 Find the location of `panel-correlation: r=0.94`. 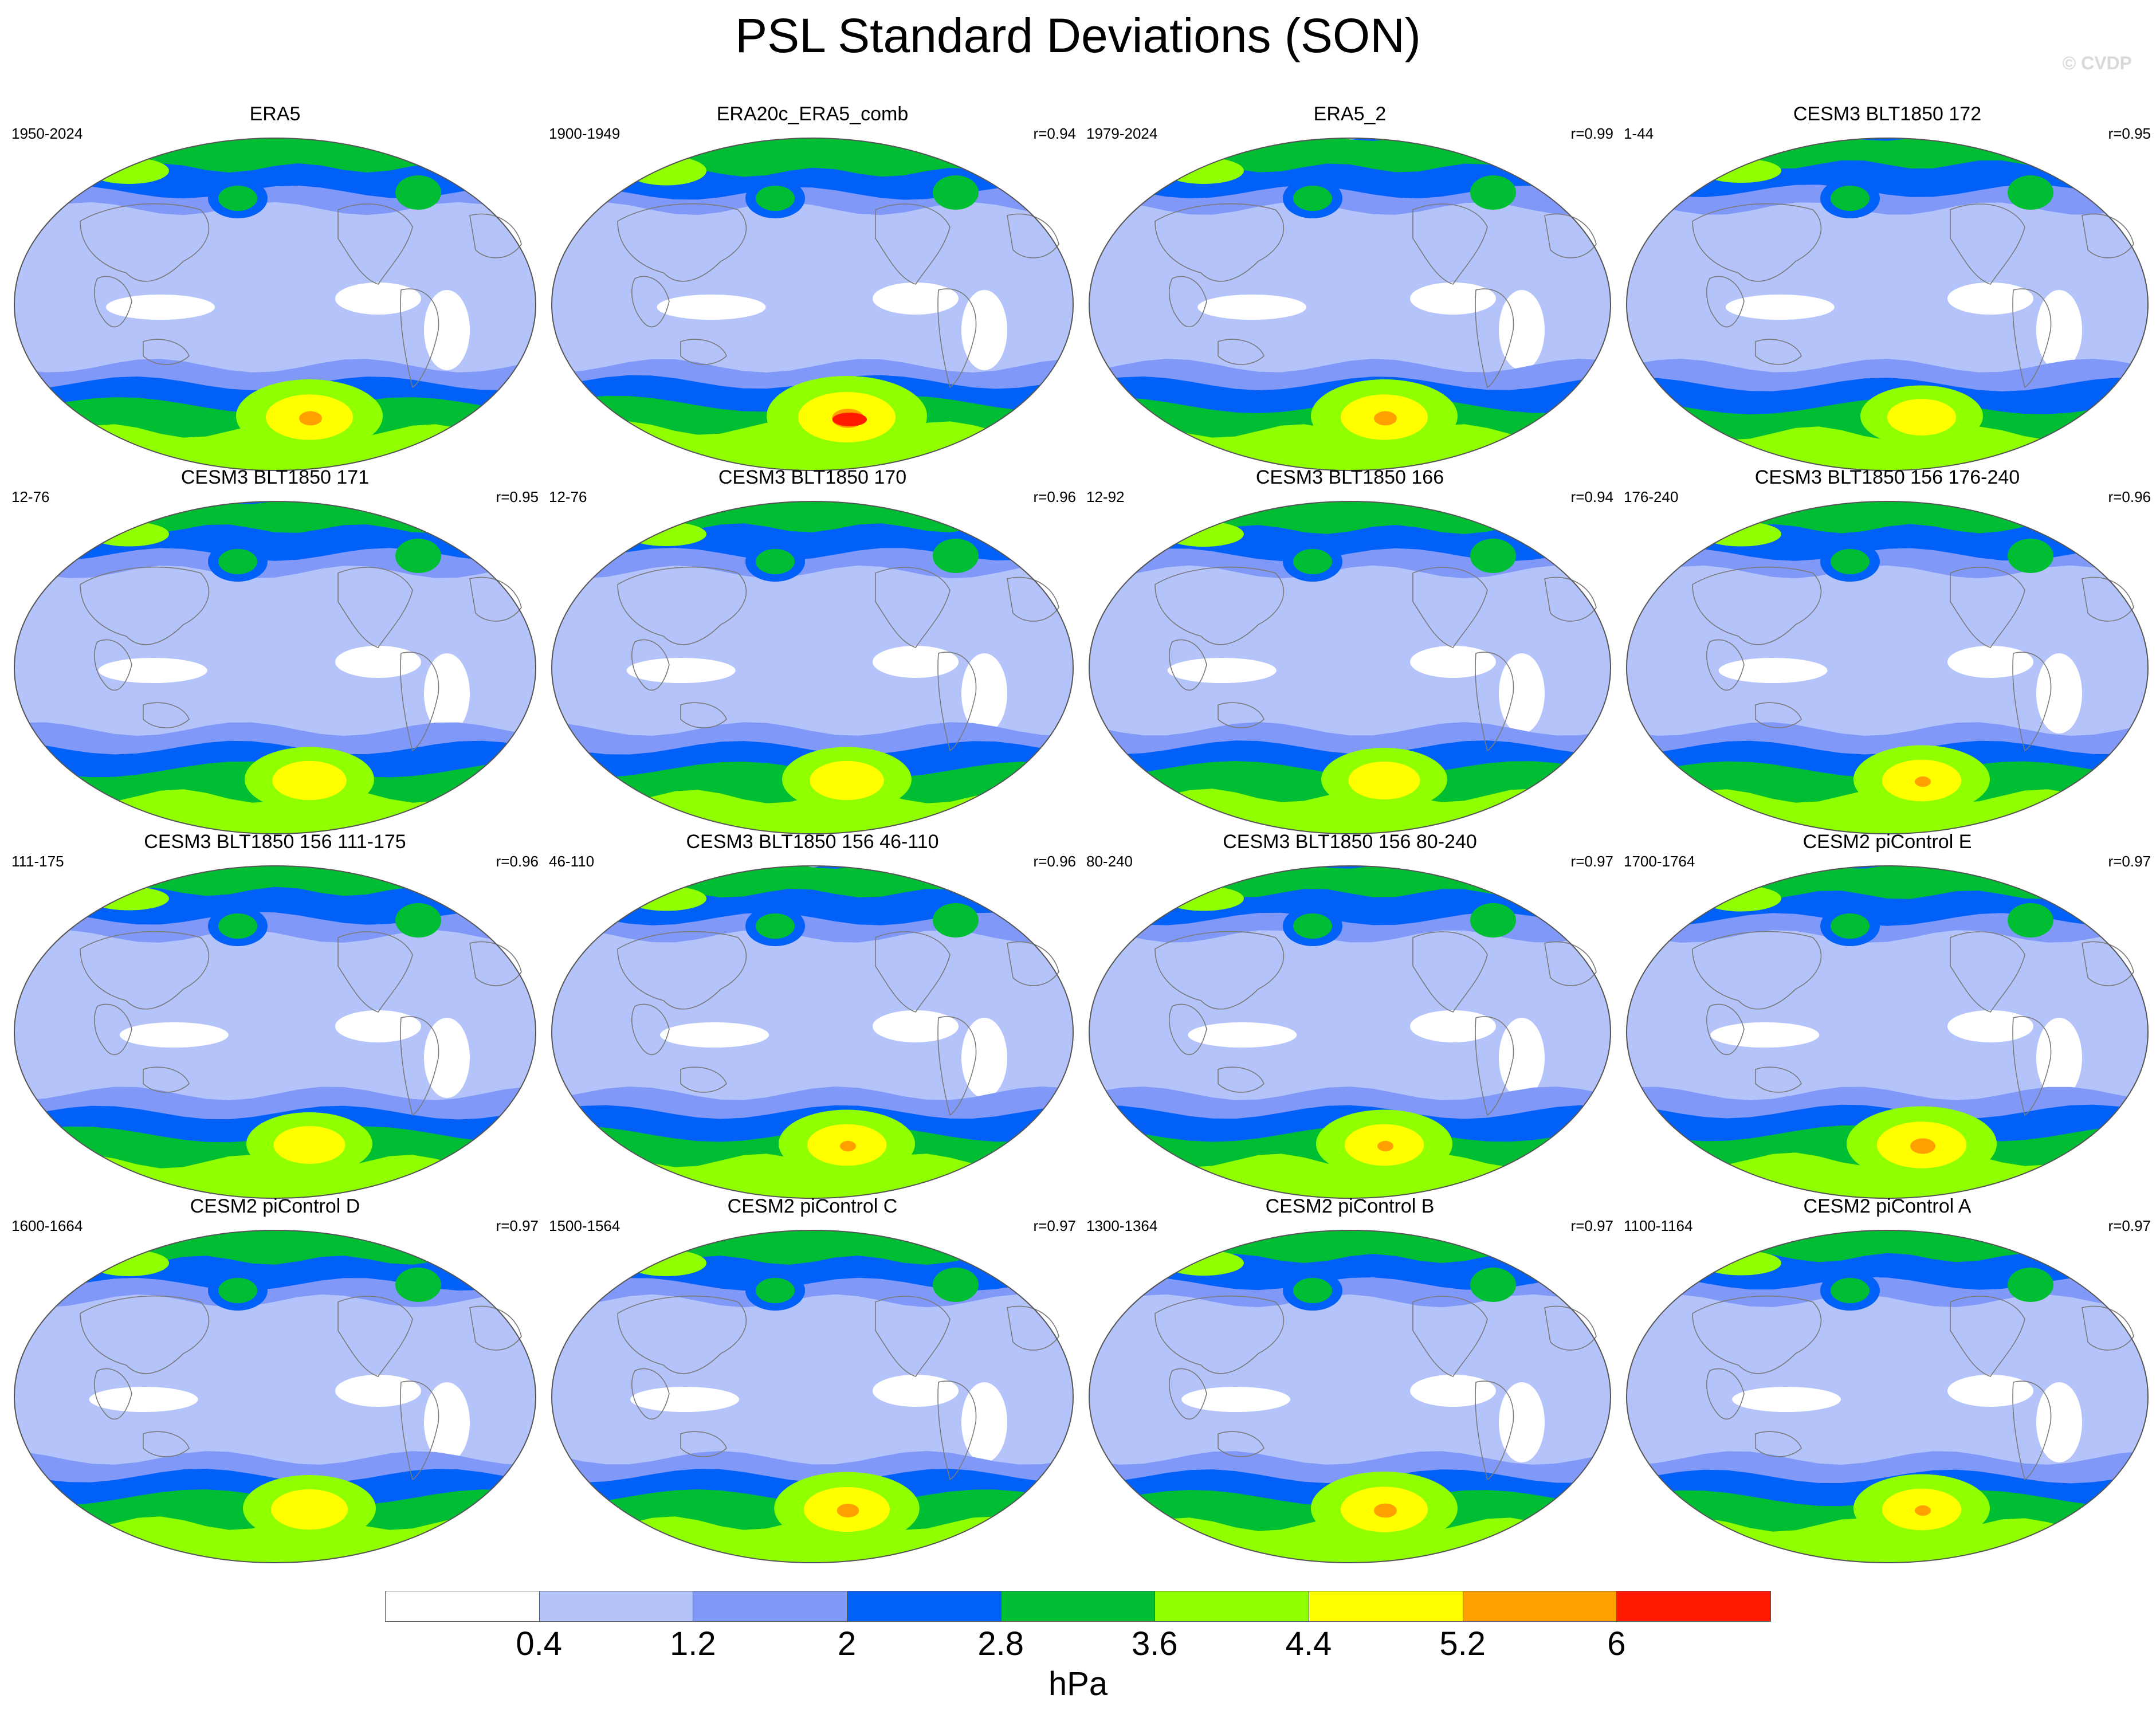

panel-correlation: r=0.94 is located at coordinates (1591, 496).